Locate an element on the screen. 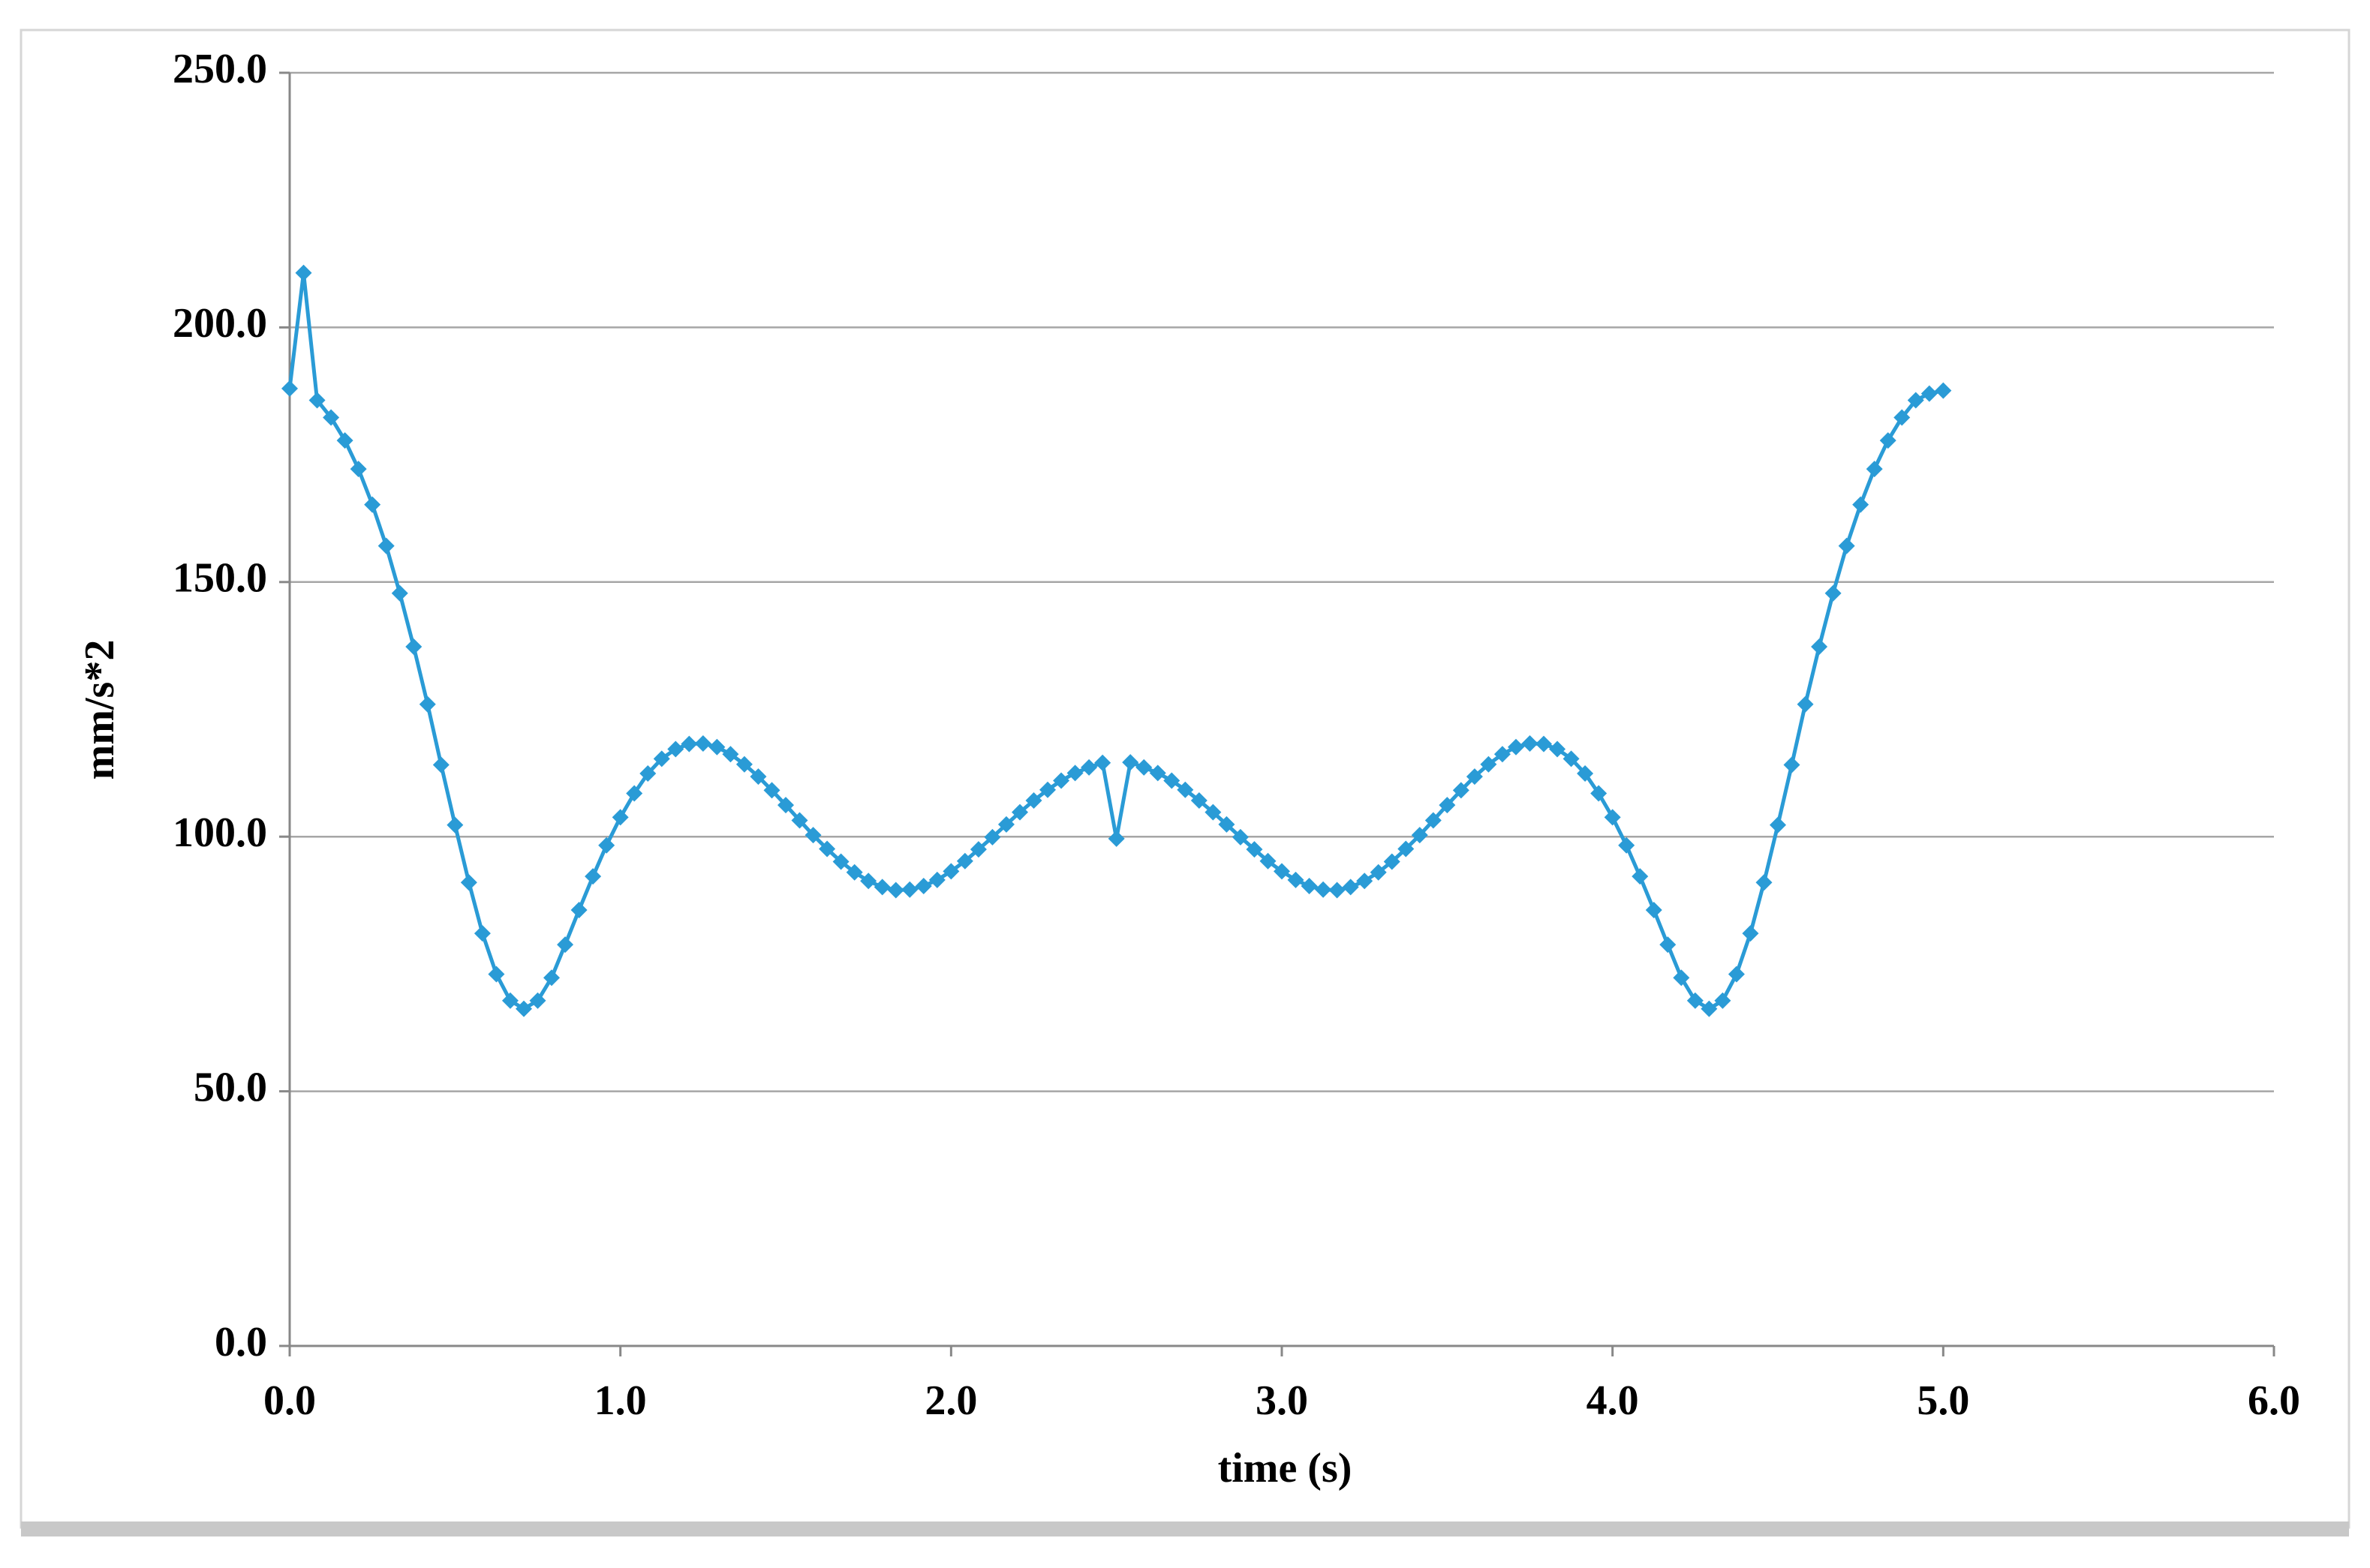 The height and width of the screenshot is (1568, 2370). y-tick-label: 250.0 is located at coordinates (220, 69).